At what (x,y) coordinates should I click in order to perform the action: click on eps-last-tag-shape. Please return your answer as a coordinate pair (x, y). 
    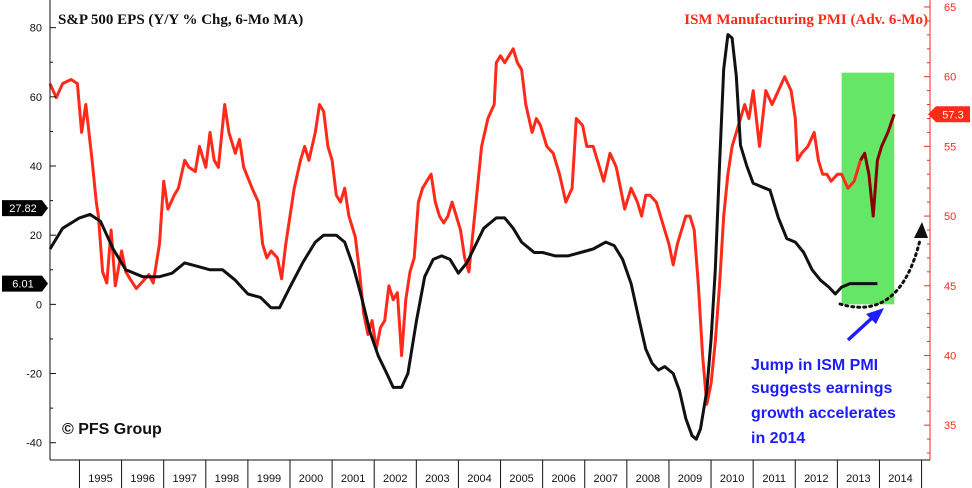
    Looking at the image, I should click on (25, 208).